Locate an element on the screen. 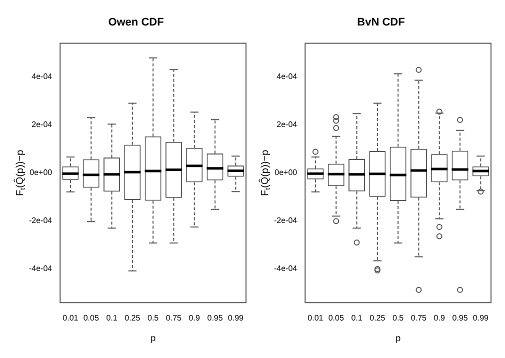  chart-title: Owen CDF is located at coordinates (136, 22).